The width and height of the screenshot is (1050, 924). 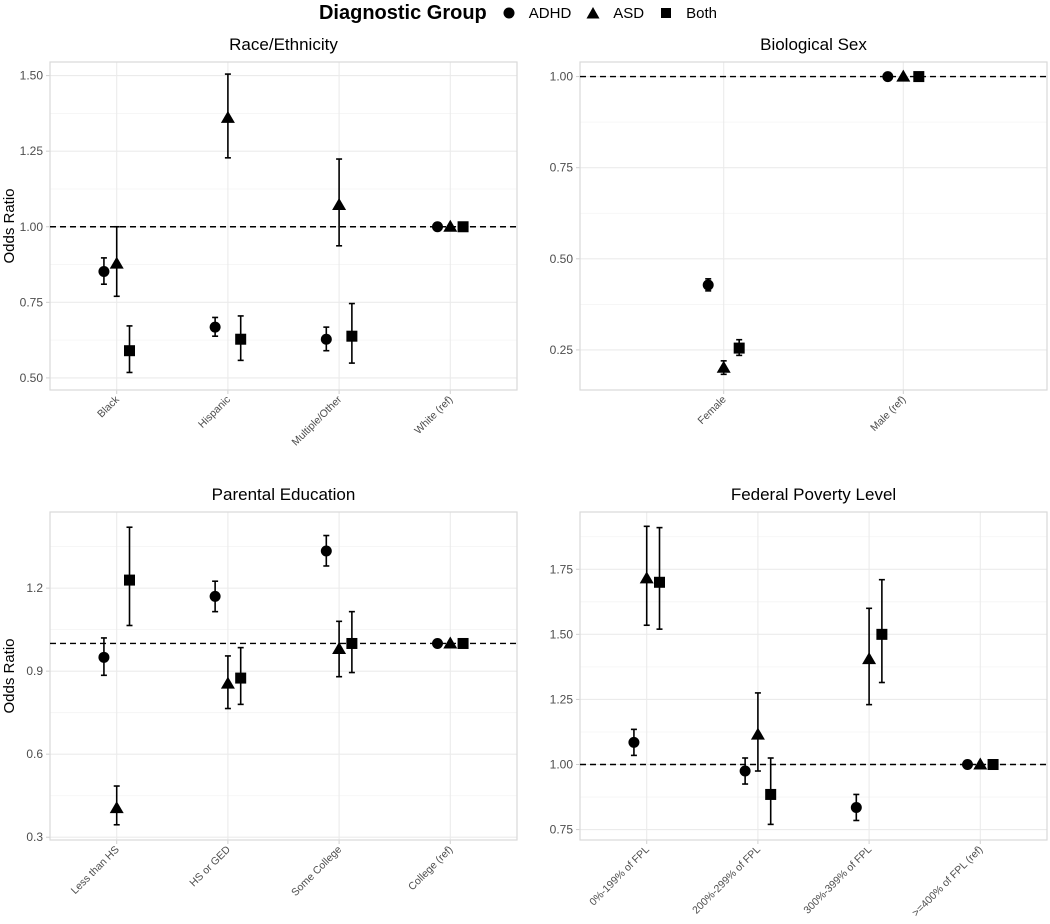 What do you see at coordinates (712, 410) in the screenshot?
I see `x-tick-label: Female` at bounding box center [712, 410].